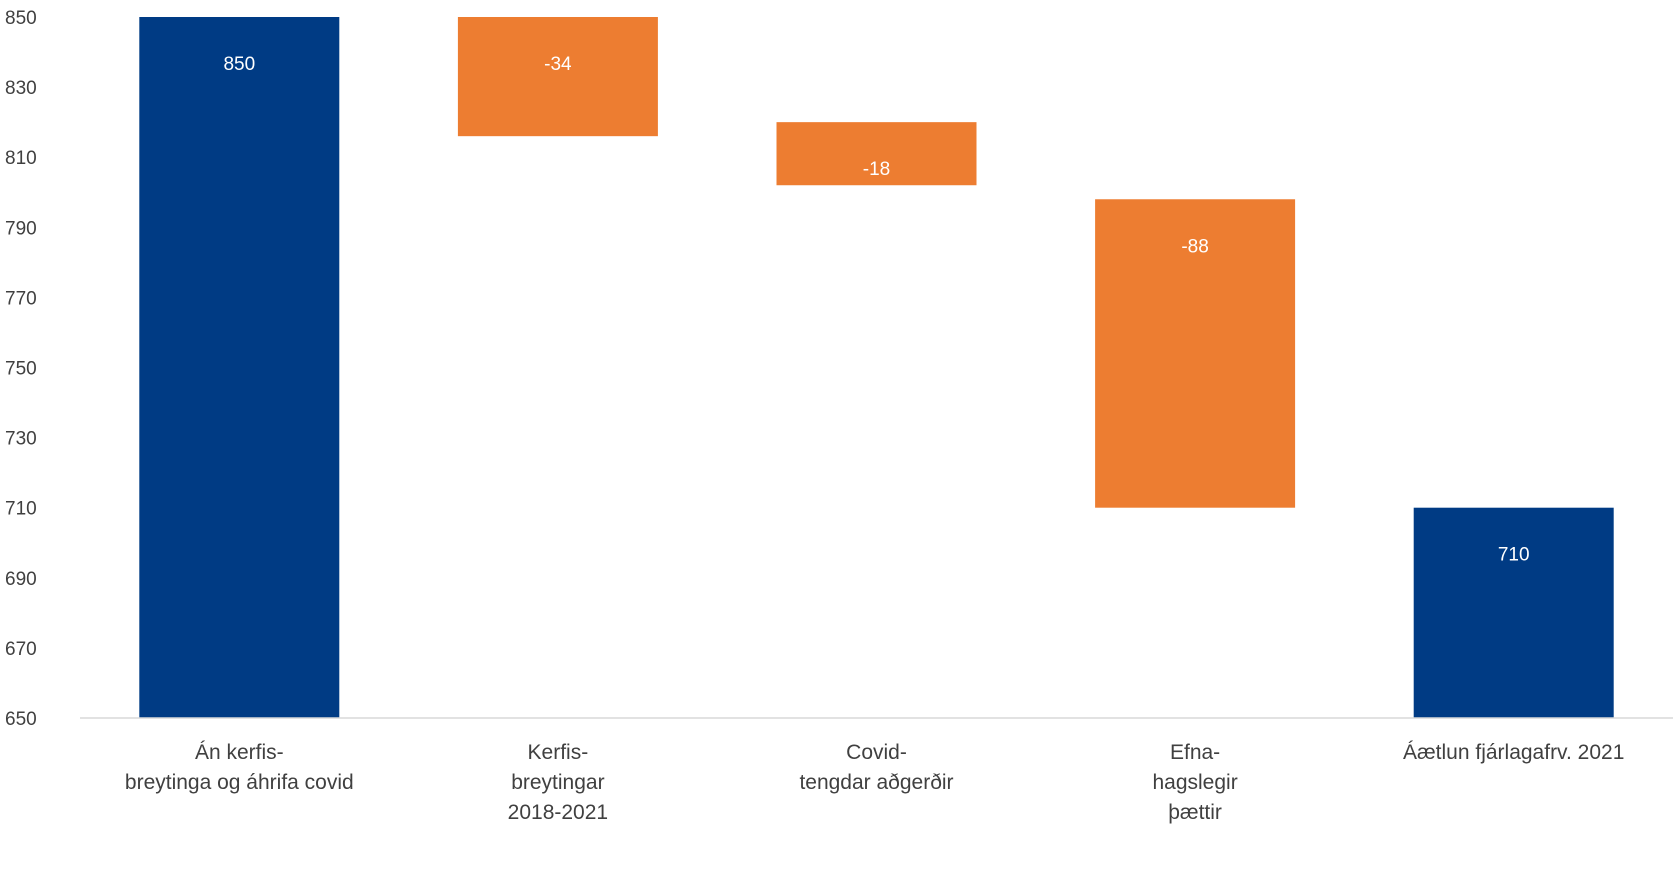  I want to click on data-label: -18, so click(876, 169).